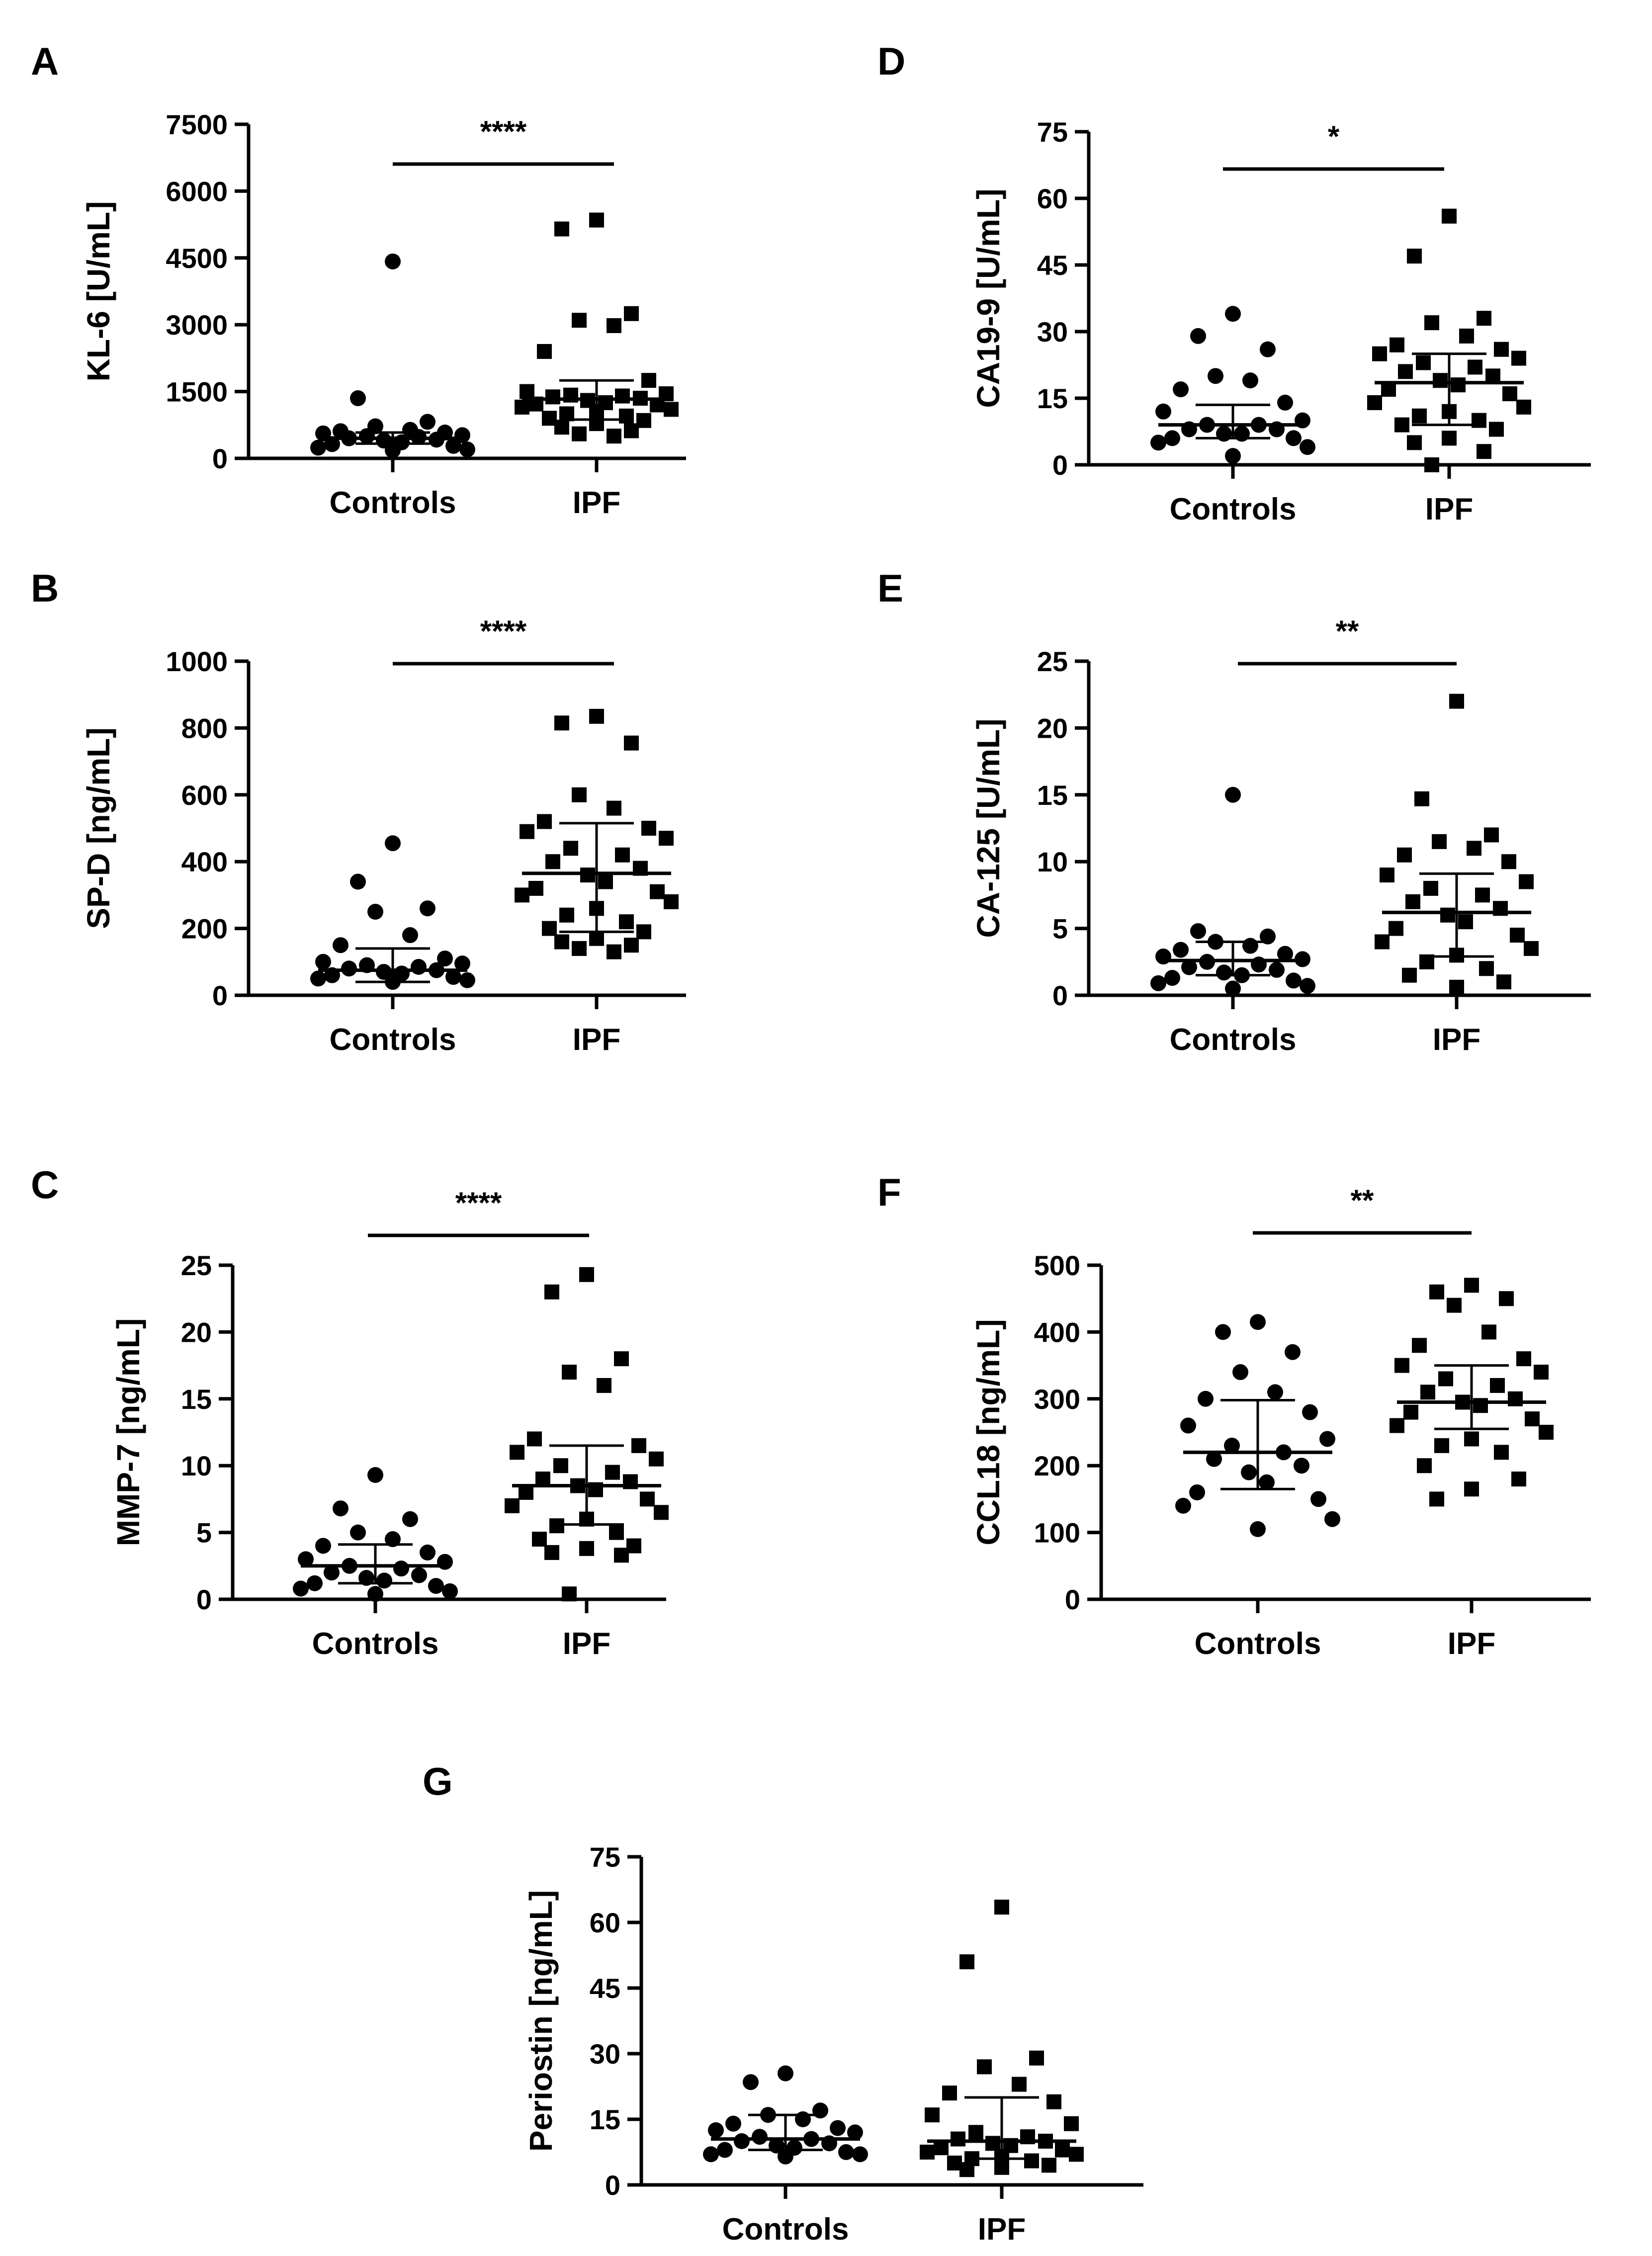  I want to click on significance-stars: **, so click(1348, 631).